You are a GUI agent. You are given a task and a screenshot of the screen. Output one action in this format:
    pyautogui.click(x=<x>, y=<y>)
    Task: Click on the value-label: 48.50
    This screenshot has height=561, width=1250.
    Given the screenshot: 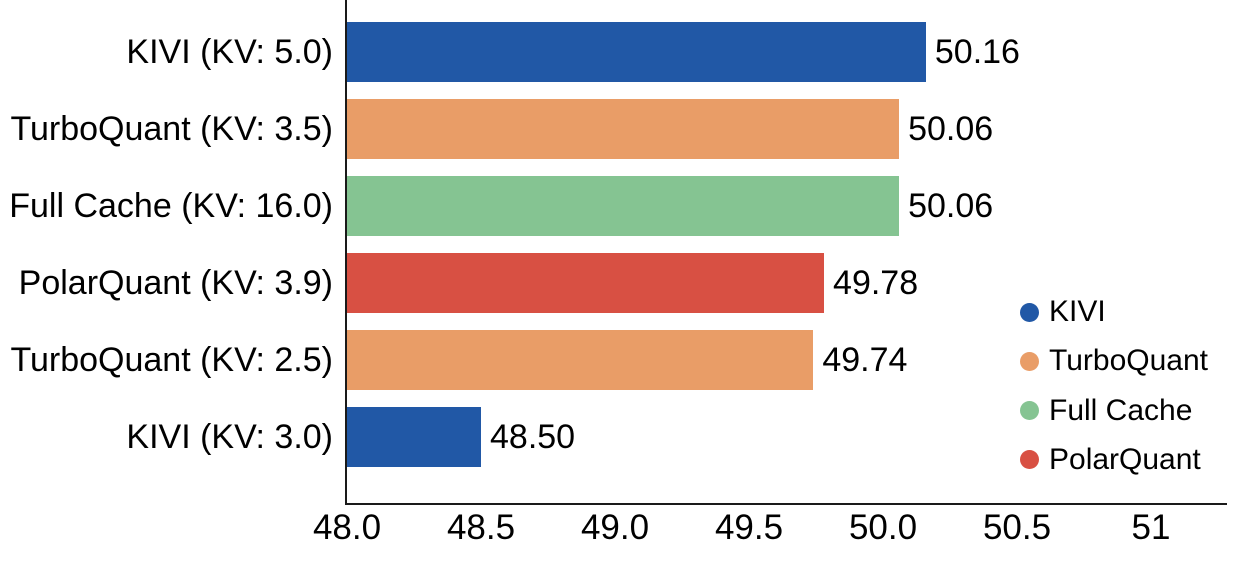 What is the action you would take?
    pyautogui.click(x=533, y=437)
    